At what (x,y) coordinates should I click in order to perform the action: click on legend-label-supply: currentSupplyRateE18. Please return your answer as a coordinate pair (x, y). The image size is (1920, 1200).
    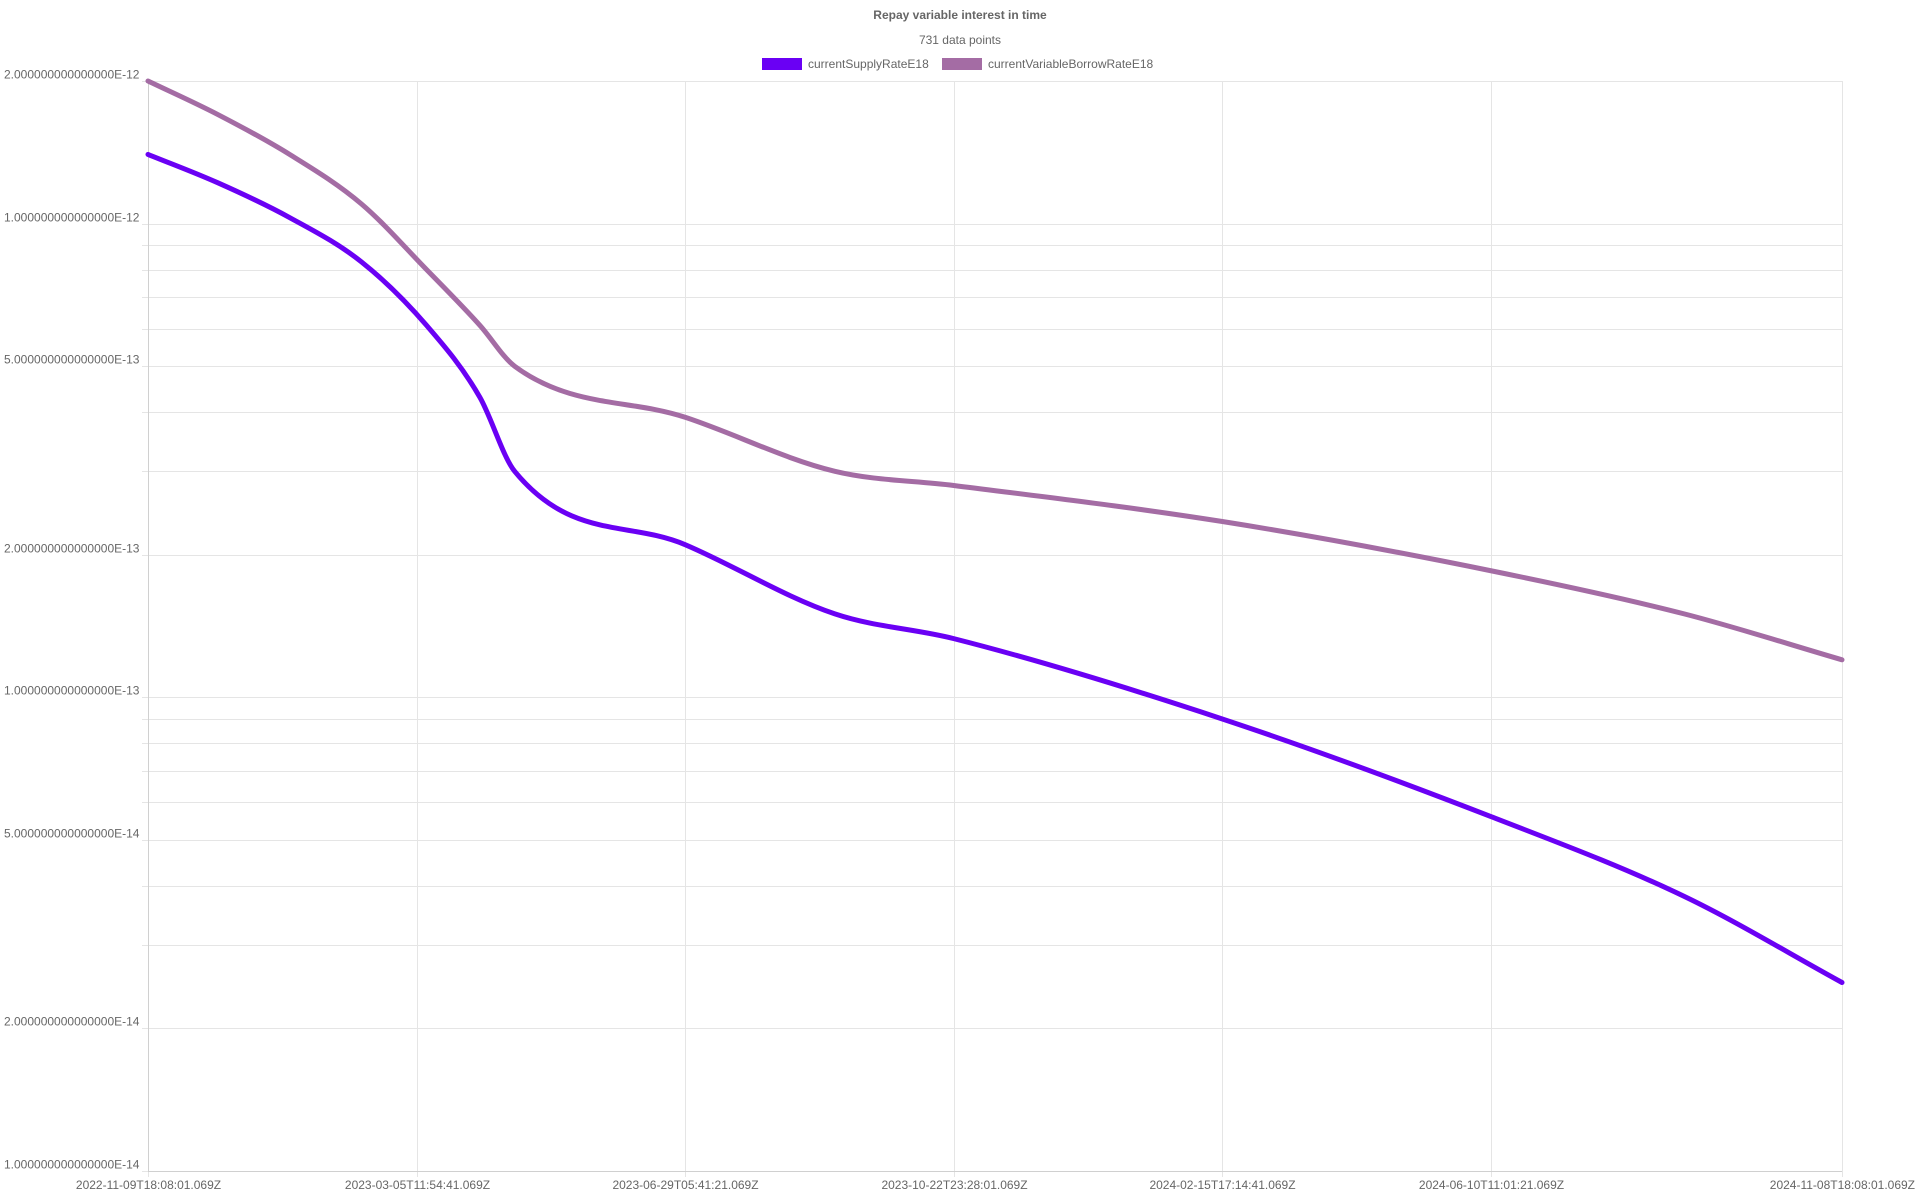
    Looking at the image, I should click on (868, 64).